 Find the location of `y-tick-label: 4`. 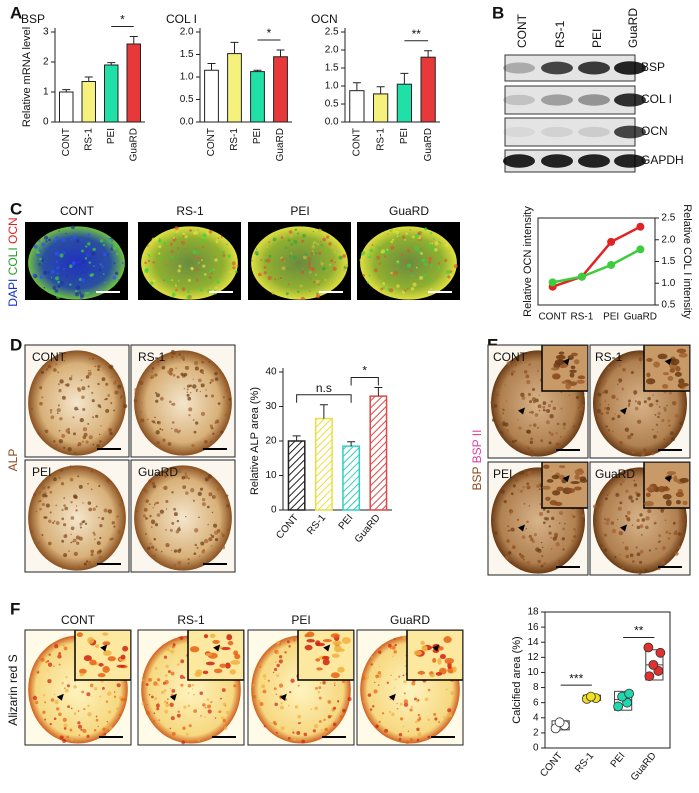

y-tick-label: 4 is located at coordinates (536, 717).